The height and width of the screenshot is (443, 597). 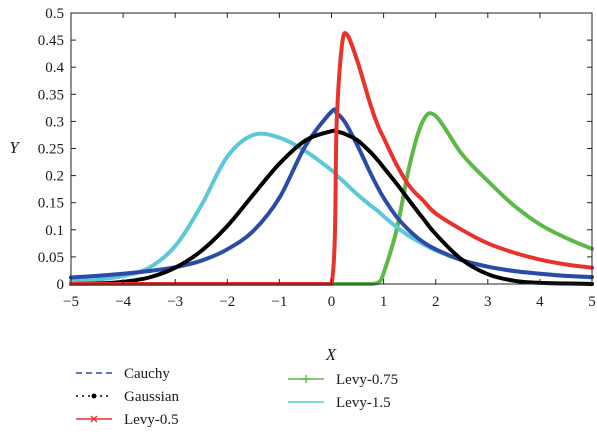 What do you see at coordinates (54, 14) in the screenshot?
I see `y-tick-label: 0.5` at bounding box center [54, 14].